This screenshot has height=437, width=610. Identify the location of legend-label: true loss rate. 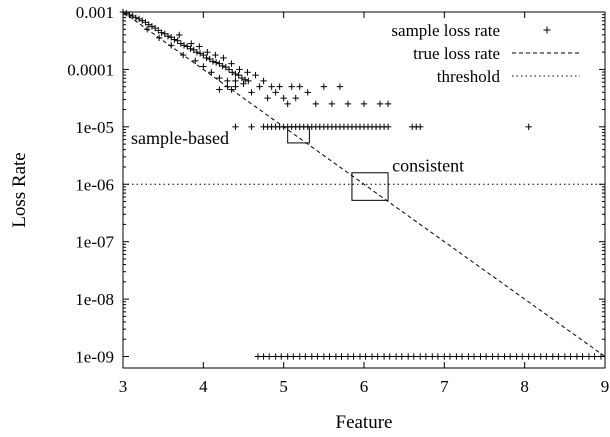
(456, 53).